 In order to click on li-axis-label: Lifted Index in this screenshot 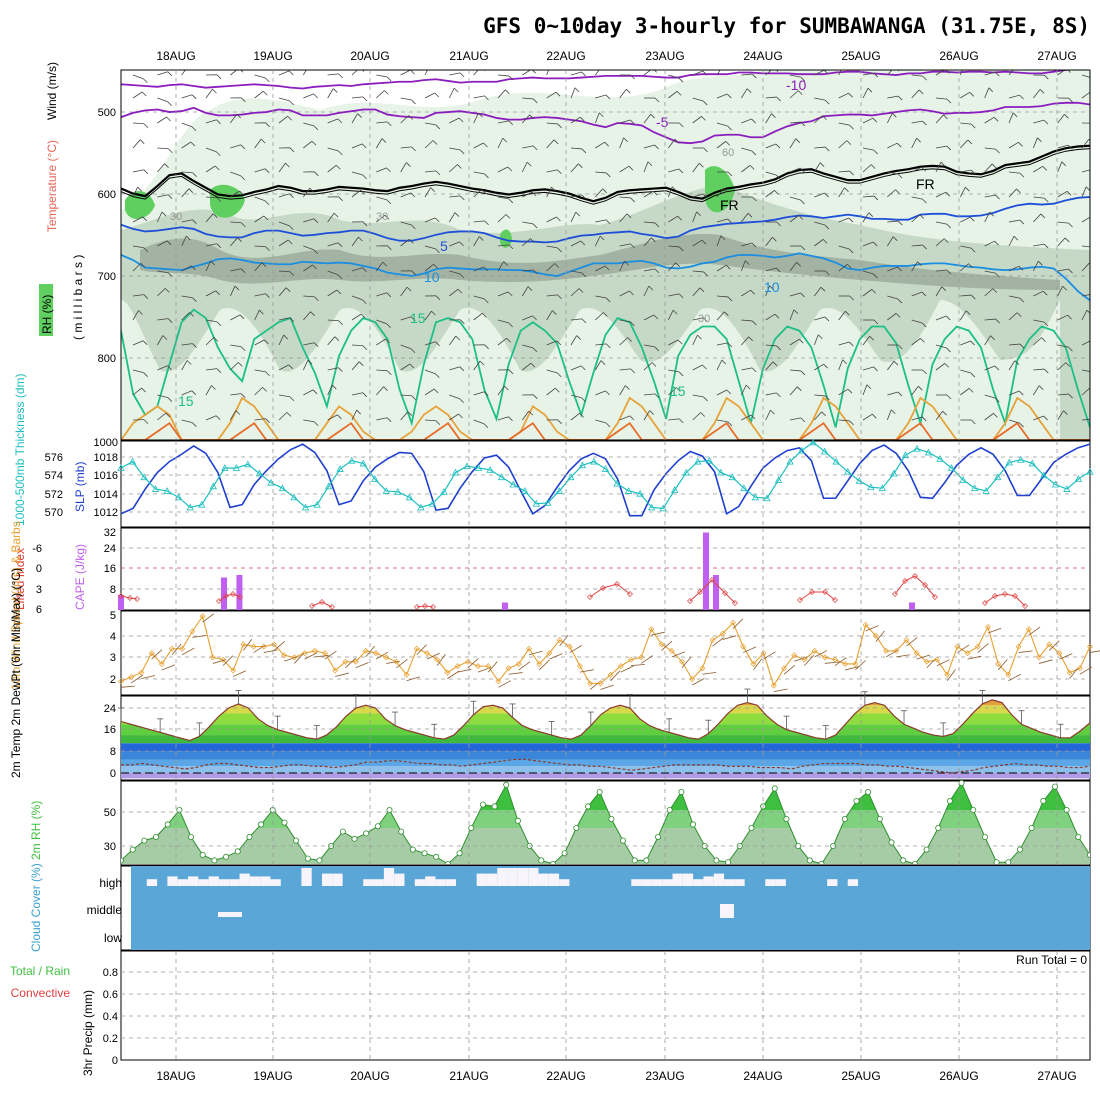, I will do `click(20, 579)`.